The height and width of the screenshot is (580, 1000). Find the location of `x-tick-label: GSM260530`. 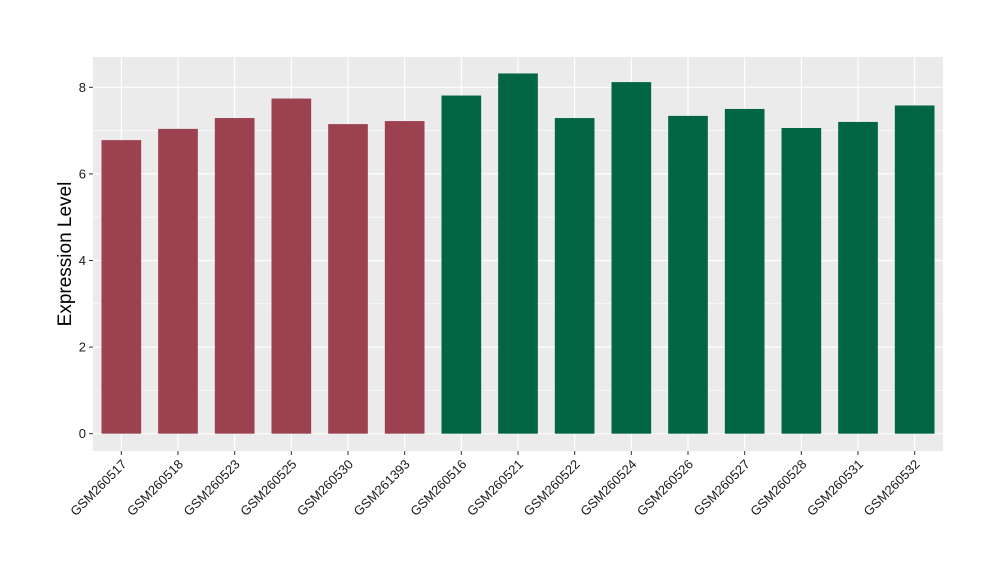

x-tick-label: GSM260530 is located at coordinates (325, 488).